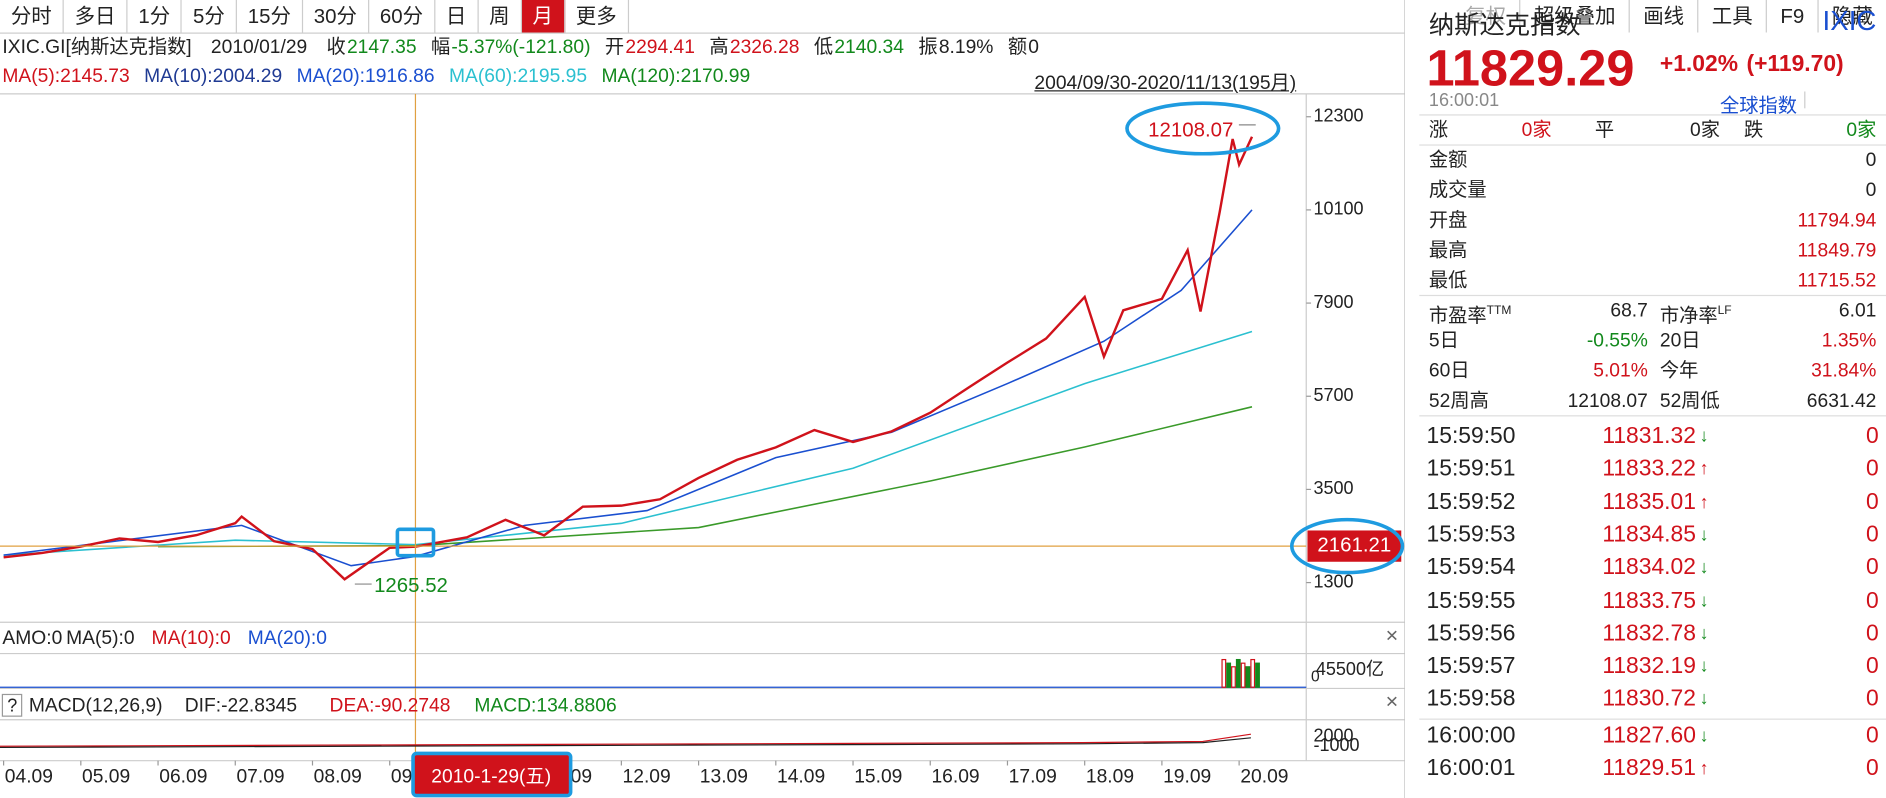 This screenshot has width=1886, height=798. What do you see at coordinates (1679, 371) in the screenshot?
I see `ratio-label: 今年` at bounding box center [1679, 371].